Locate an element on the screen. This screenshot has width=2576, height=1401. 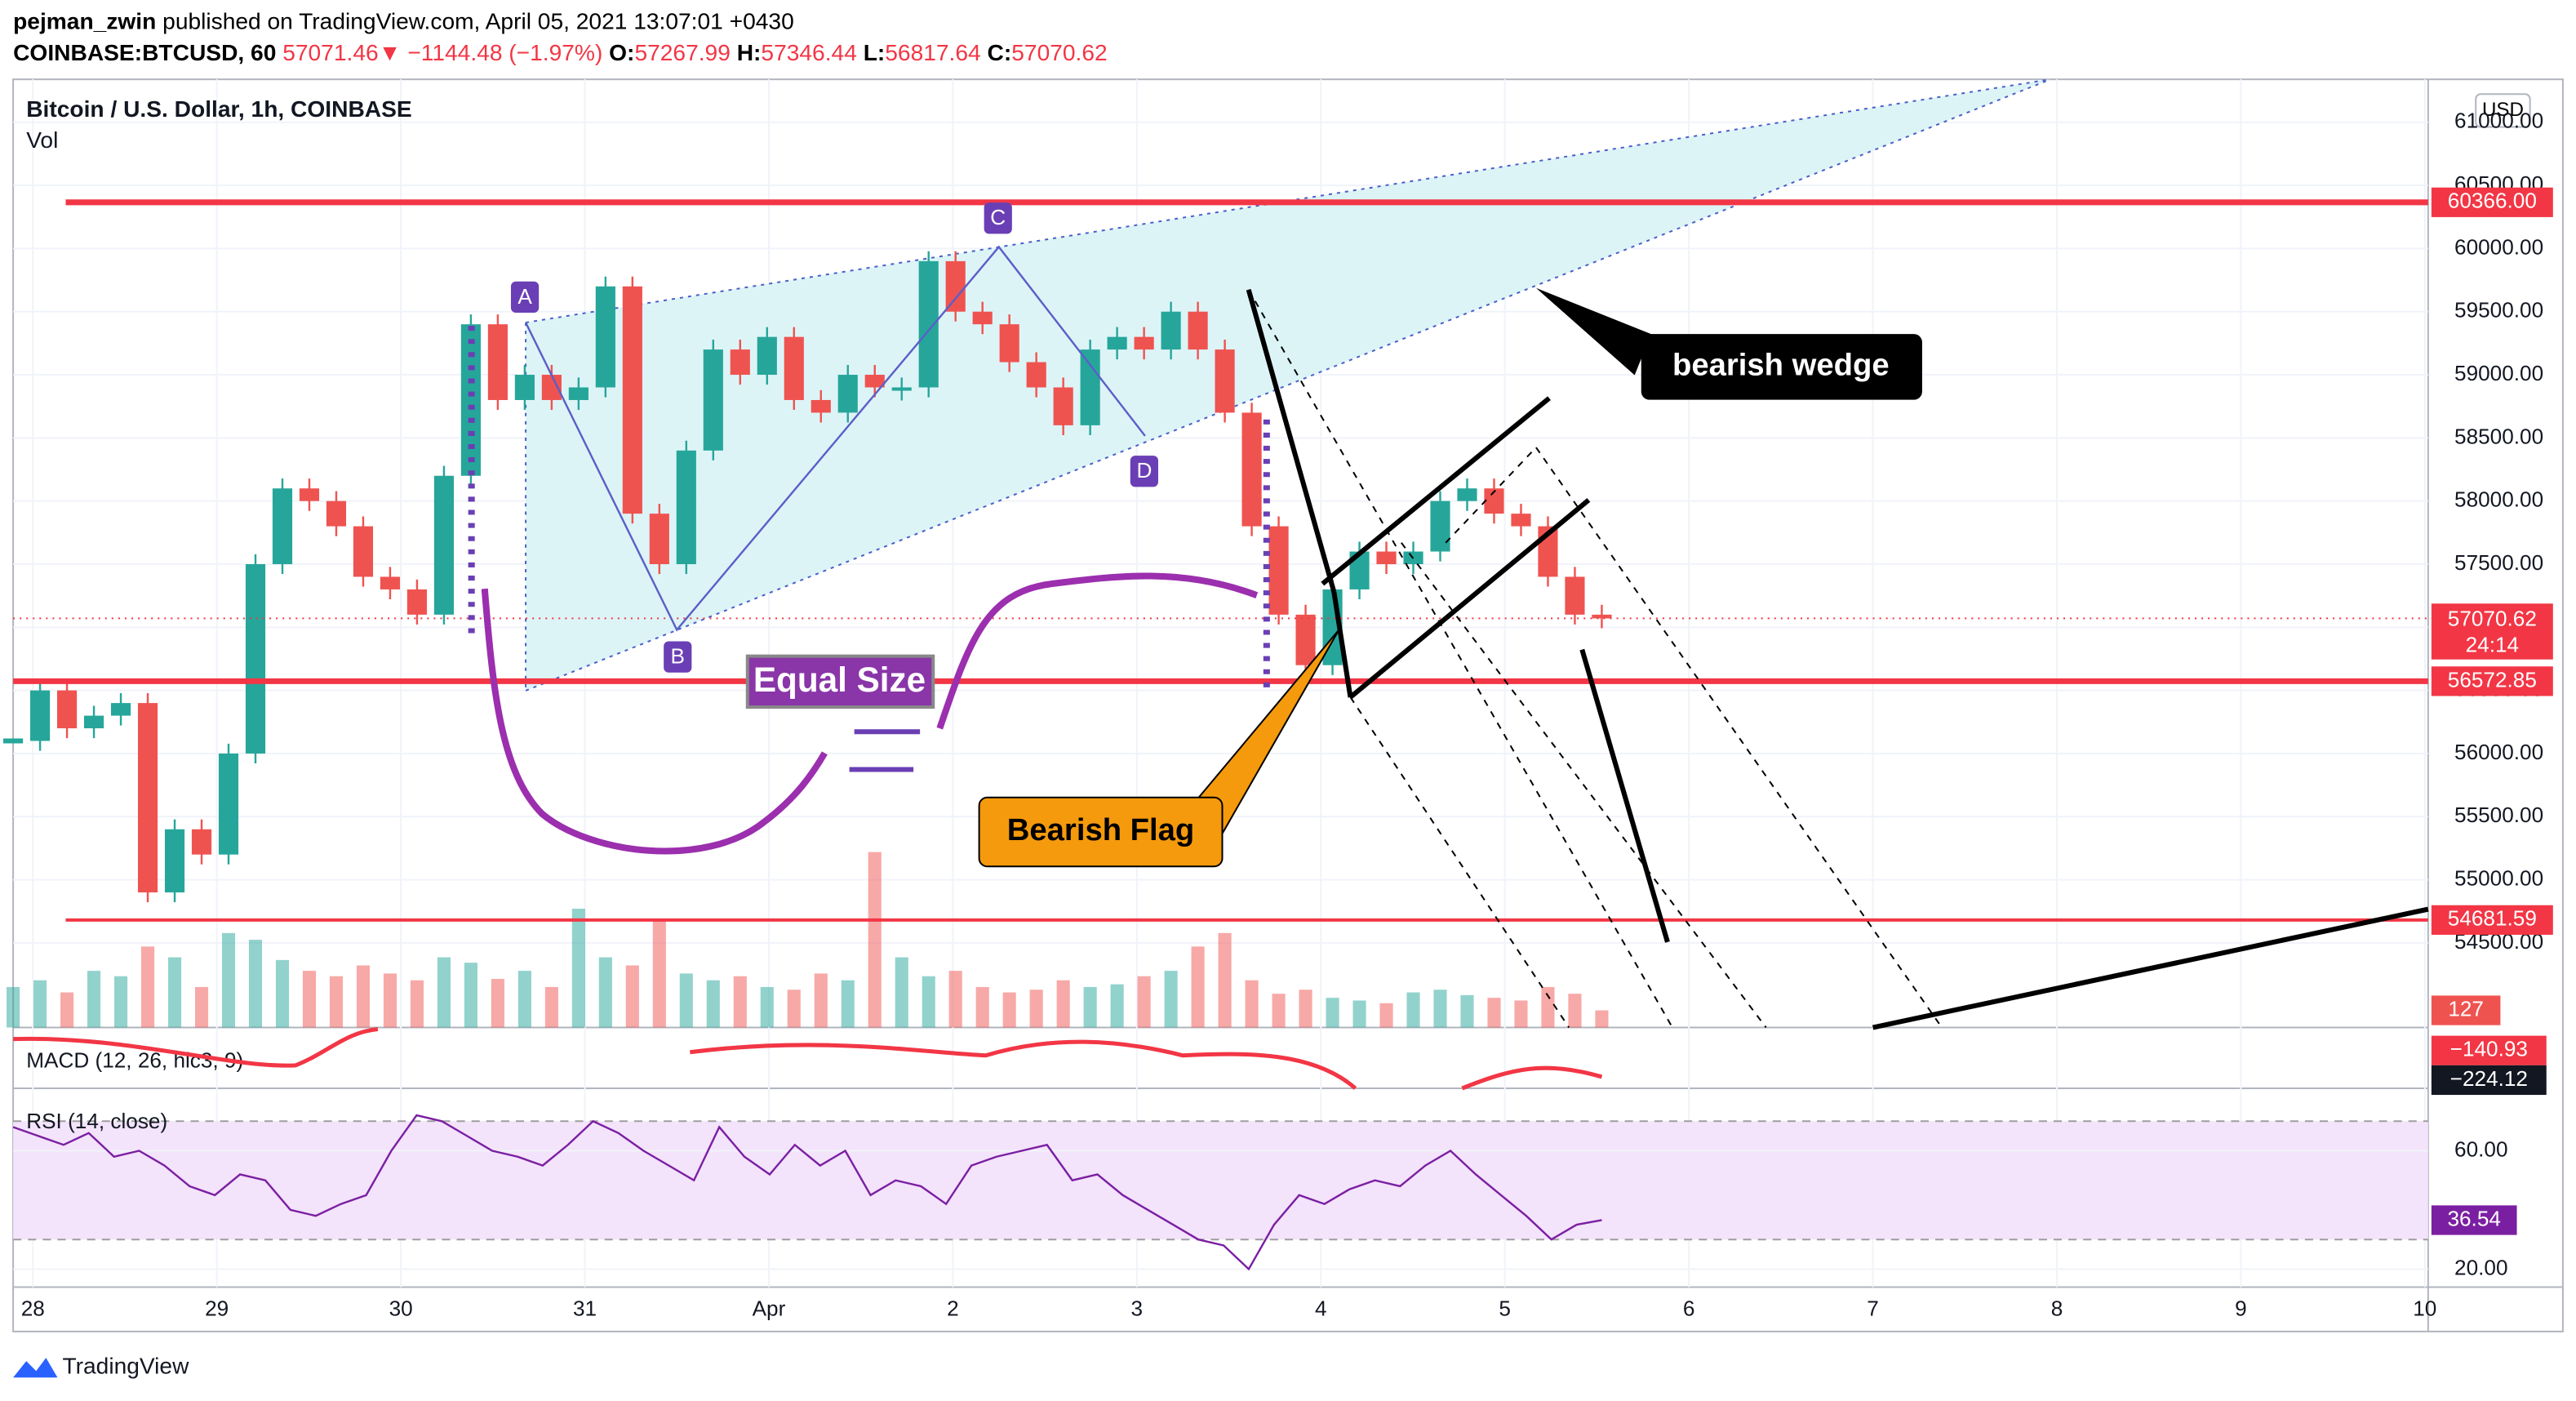
equal-text: Equal Size is located at coordinates (839, 679).